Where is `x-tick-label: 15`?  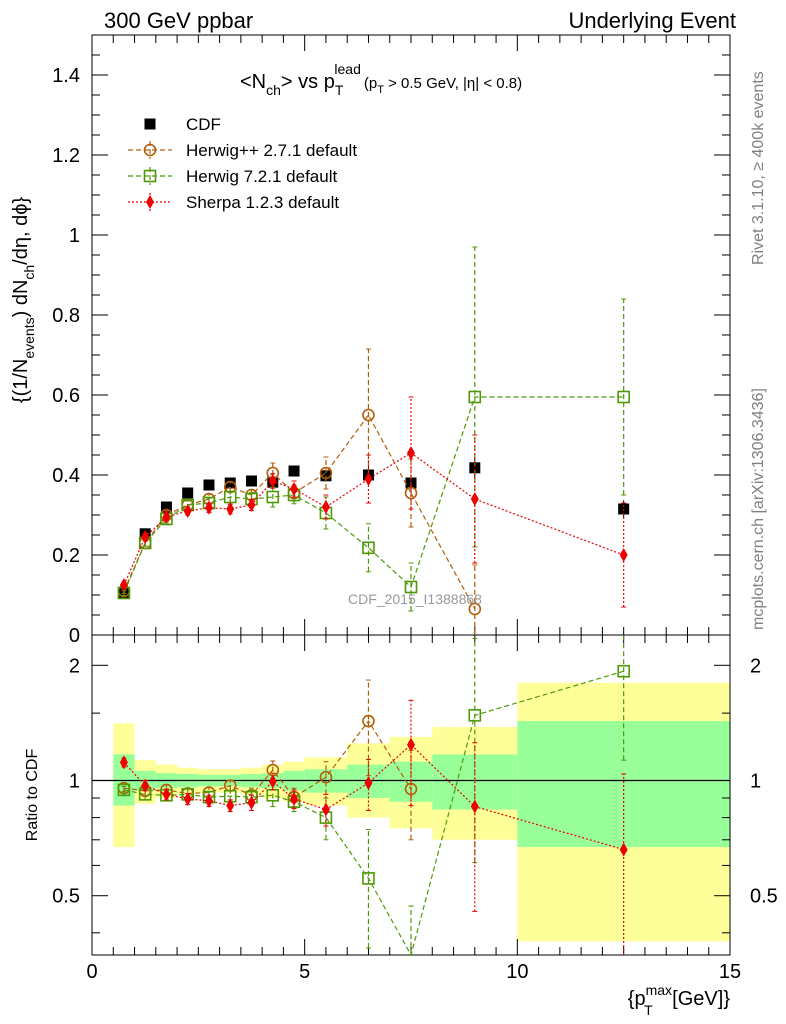
x-tick-label: 15 is located at coordinates (730, 972).